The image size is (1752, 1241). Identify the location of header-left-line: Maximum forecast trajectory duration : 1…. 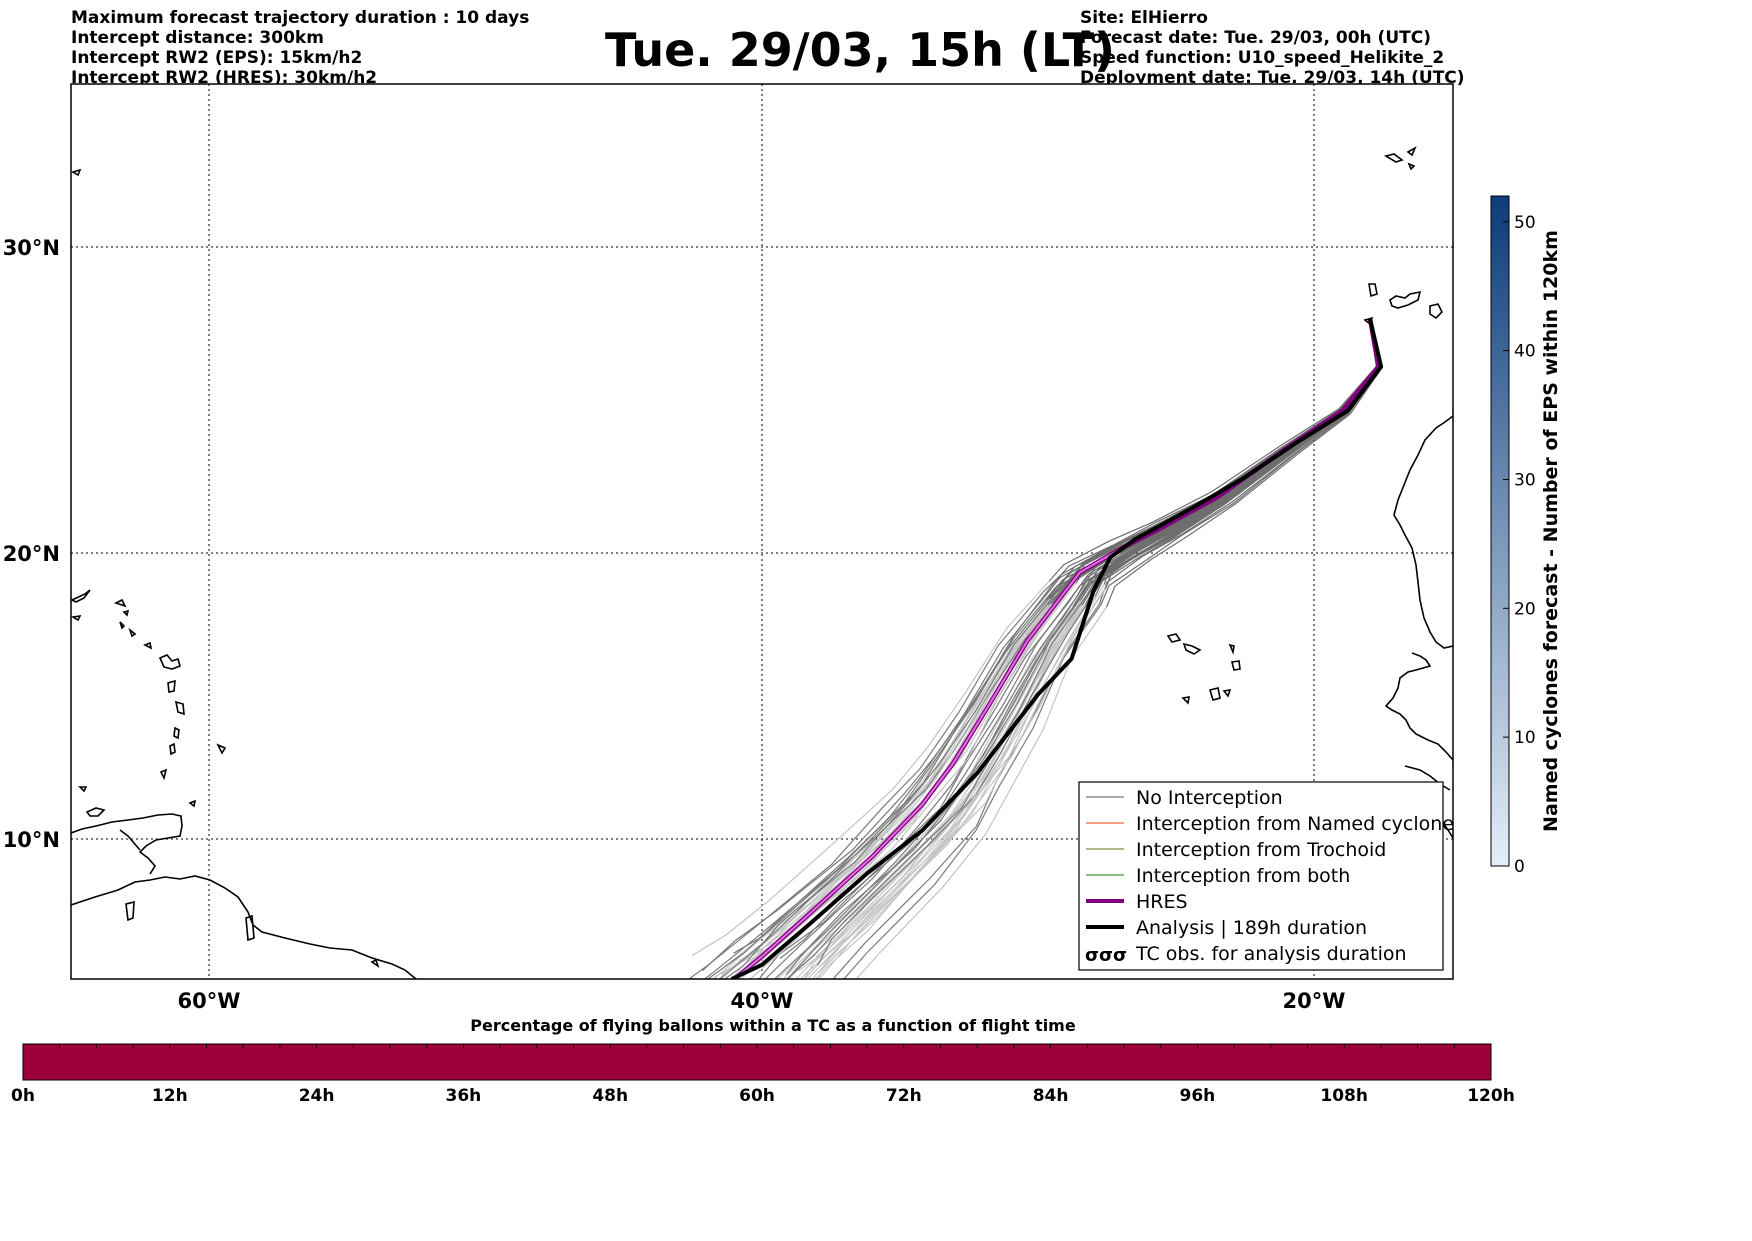
(300, 18).